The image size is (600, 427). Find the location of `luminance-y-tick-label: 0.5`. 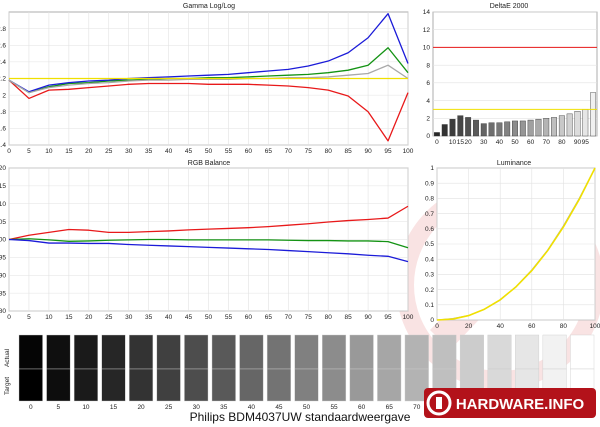

luminance-y-tick-label: 0.5 is located at coordinates (429, 244).